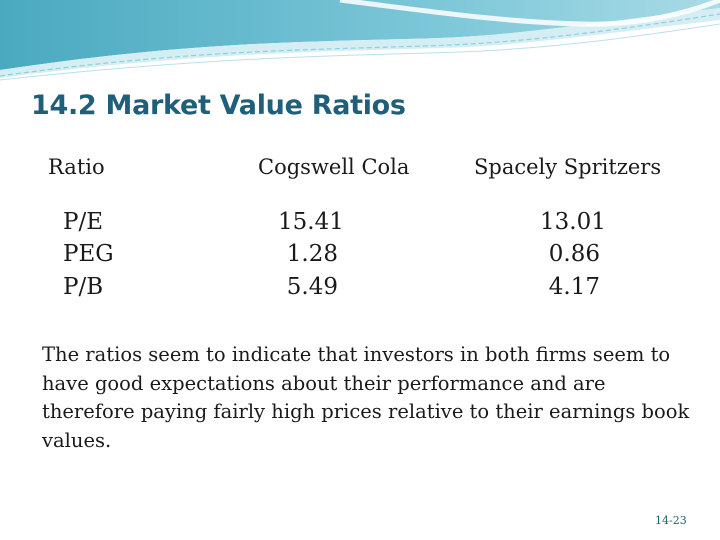 This screenshot has height=540, width=720. I want to click on spacely-pe-value: 13.01, so click(573, 222).